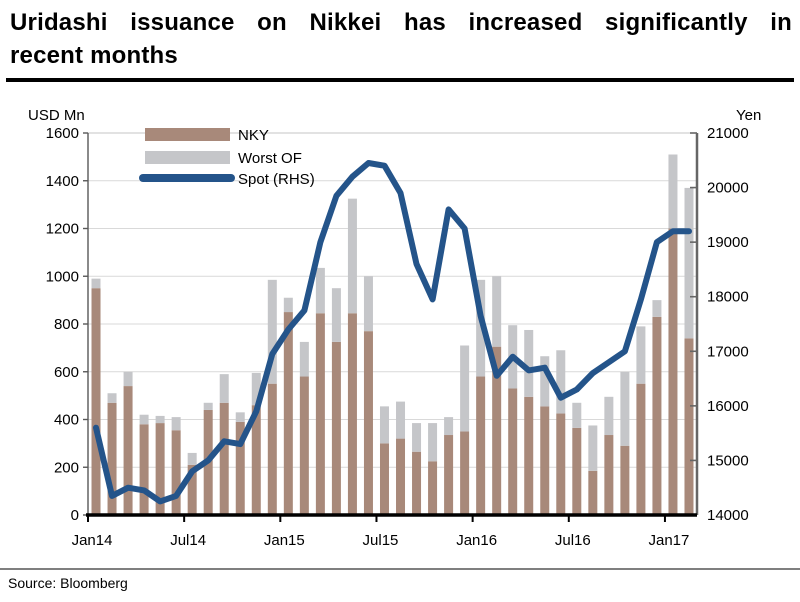 The width and height of the screenshot is (800, 602). I want to click on right-tick-label: 17000, so click(728, 351).